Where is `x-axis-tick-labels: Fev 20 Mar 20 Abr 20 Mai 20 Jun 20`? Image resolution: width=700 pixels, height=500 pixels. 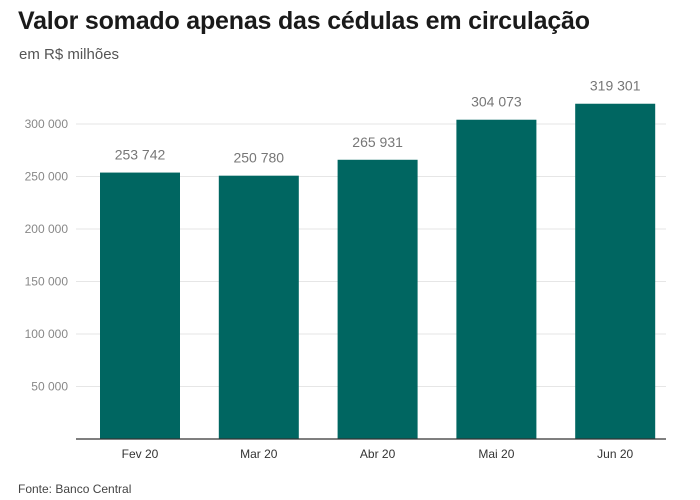 x-axis-tick-labels: Fev 20 Mar 20 Abr 20 Mai 20 Jun 20 is located at coordinates (378, 454).